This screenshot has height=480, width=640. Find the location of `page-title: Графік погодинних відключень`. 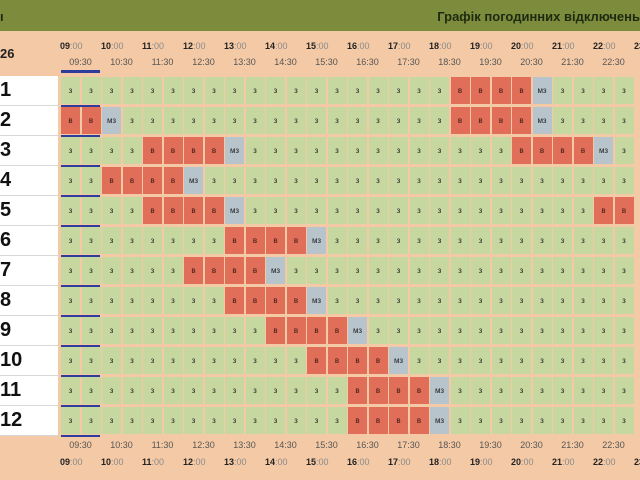

page-title: Графік погодинних відключень is located at coordinates (538, 16).